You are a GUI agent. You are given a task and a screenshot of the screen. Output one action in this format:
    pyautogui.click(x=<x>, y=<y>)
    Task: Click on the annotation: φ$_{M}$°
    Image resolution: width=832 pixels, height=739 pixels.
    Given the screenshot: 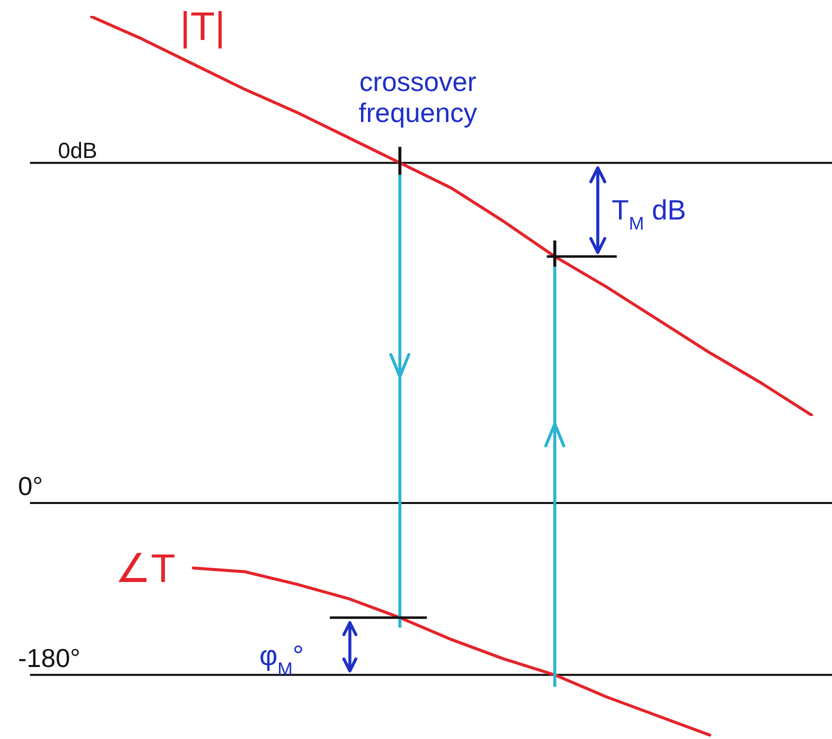 What is the action you would take?
    pyautogui.click(x=281, y=659)
    